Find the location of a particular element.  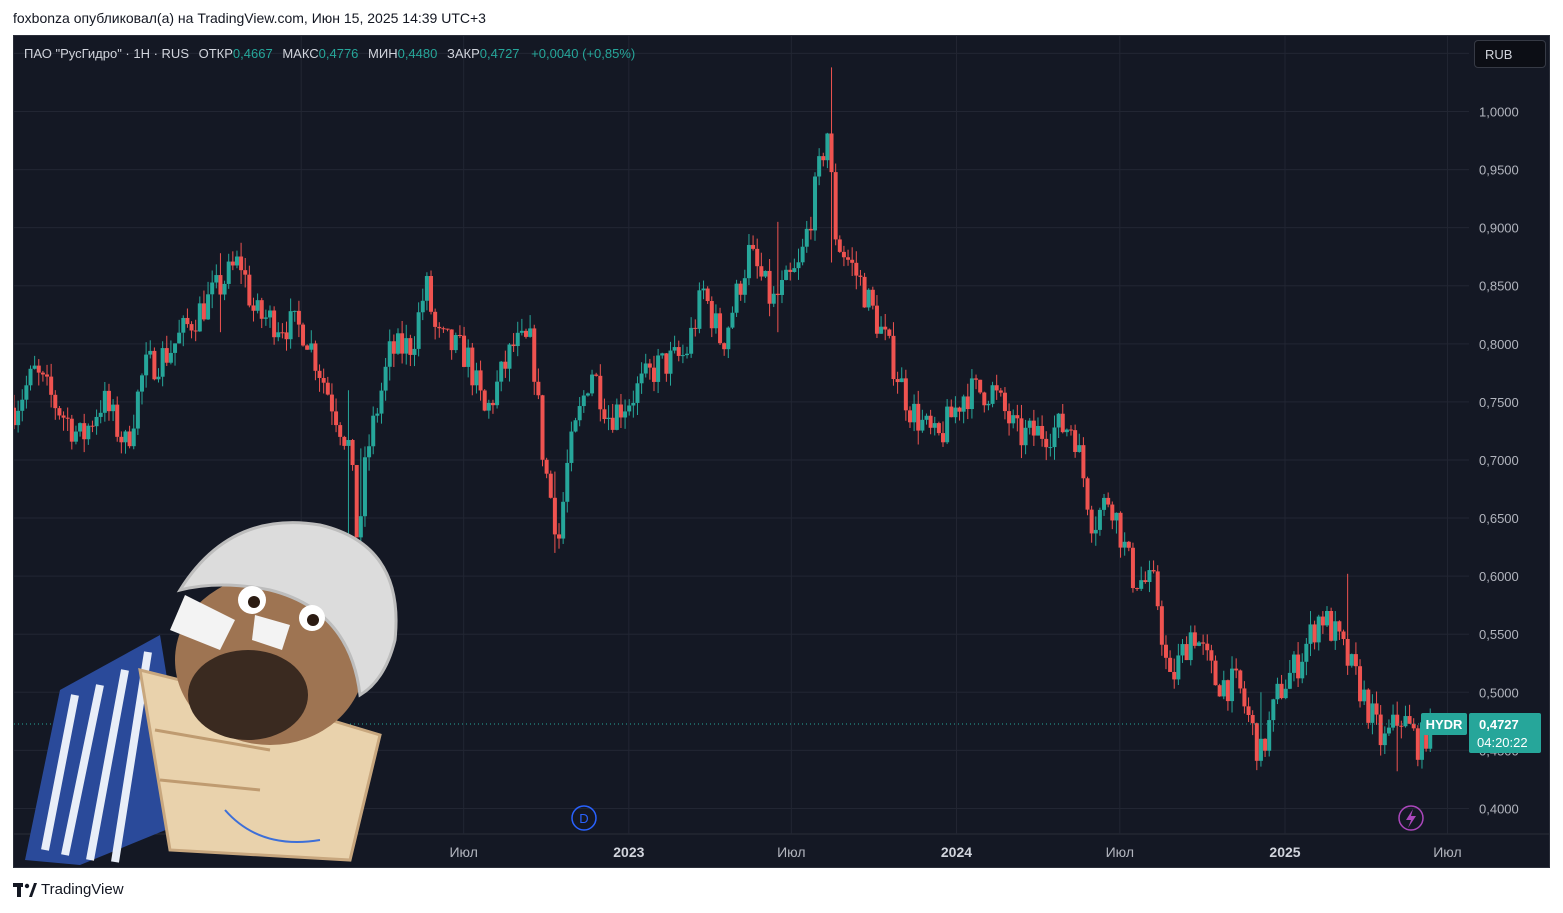

currency-button: RUB is located at coordinates (1510, 54).